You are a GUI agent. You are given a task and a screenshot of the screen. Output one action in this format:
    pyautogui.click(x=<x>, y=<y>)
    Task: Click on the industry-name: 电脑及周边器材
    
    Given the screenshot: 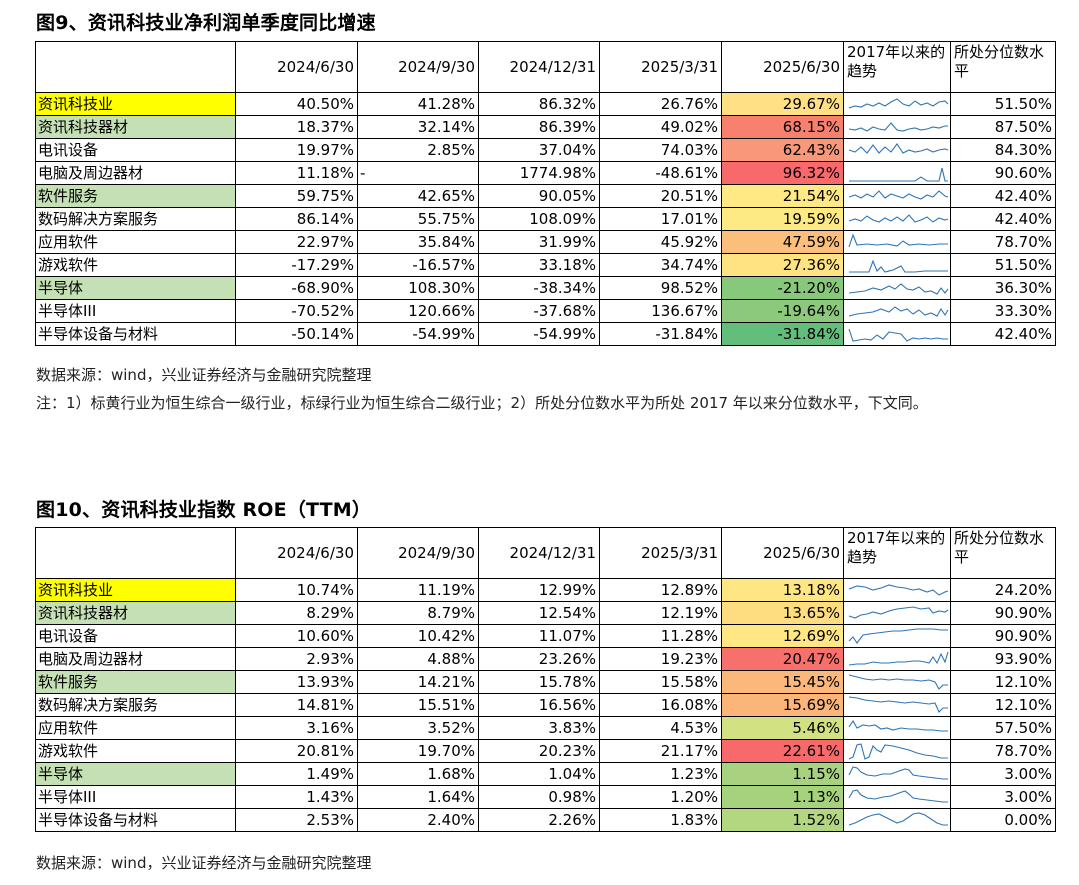 What is the action you would take?
    pyautogui.click(x=135, y=173)
    